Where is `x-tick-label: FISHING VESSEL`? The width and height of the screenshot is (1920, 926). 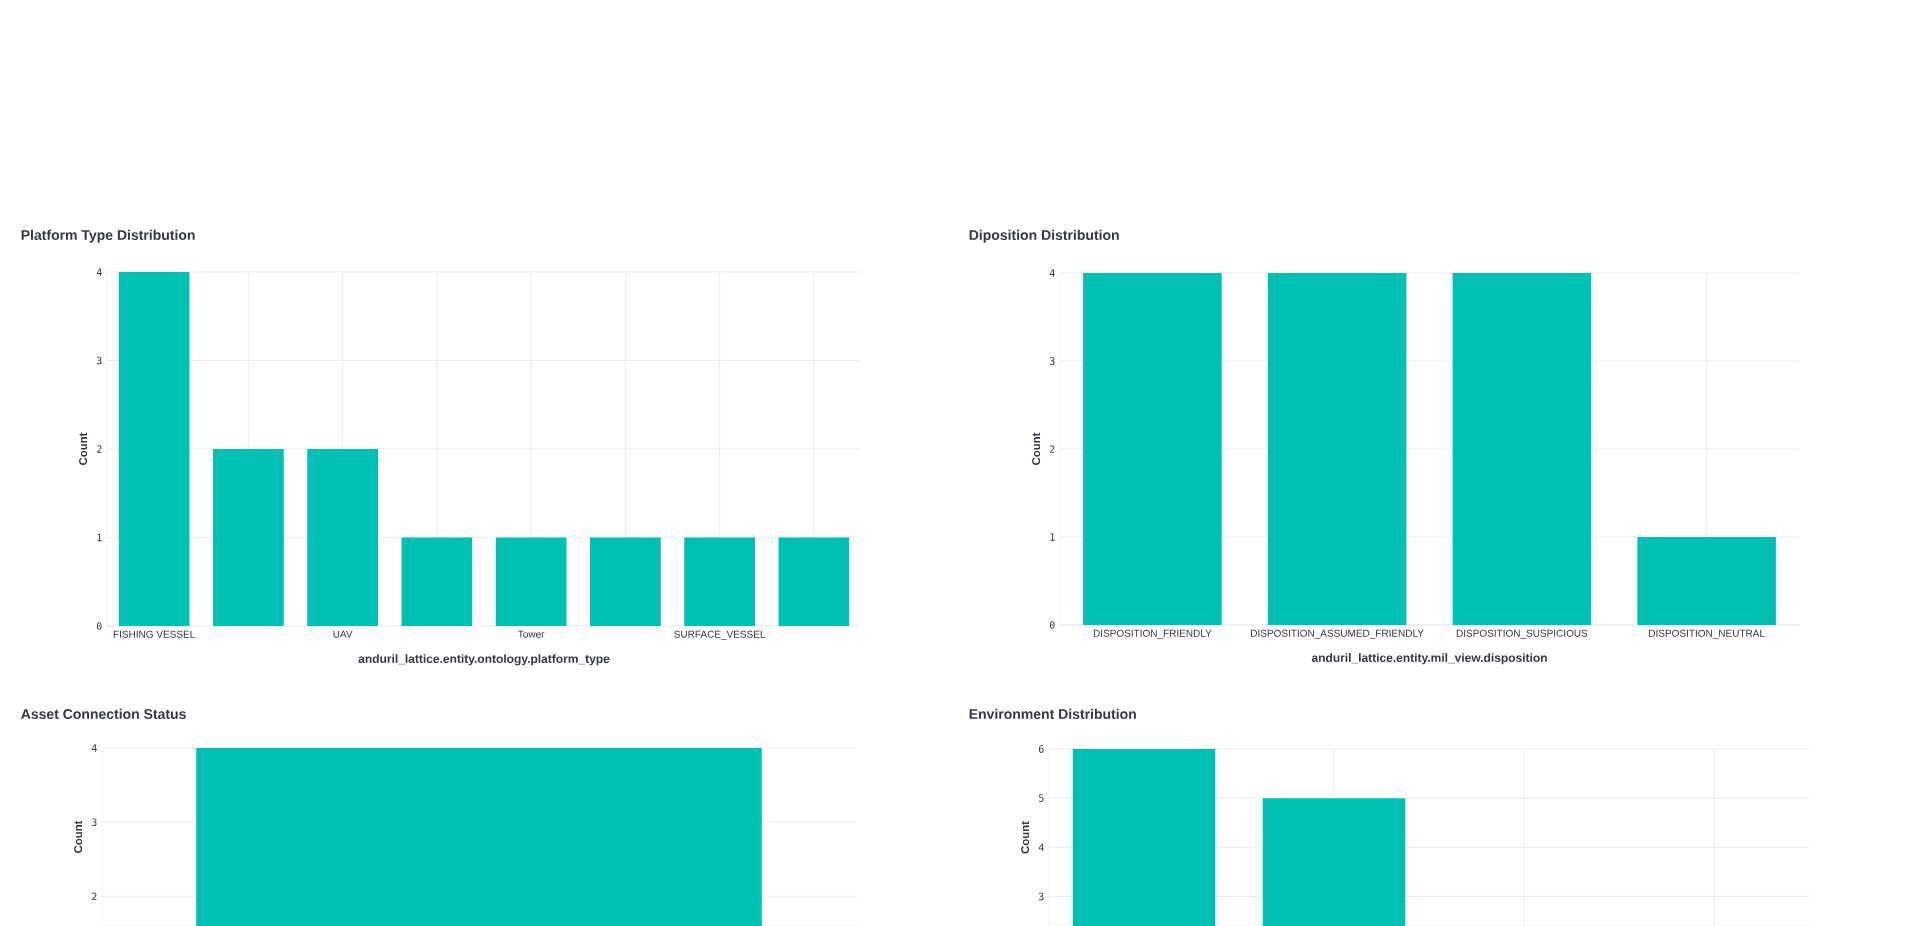 x-tick-label: FISHING VESSEL is located at coordinates (154, 634).